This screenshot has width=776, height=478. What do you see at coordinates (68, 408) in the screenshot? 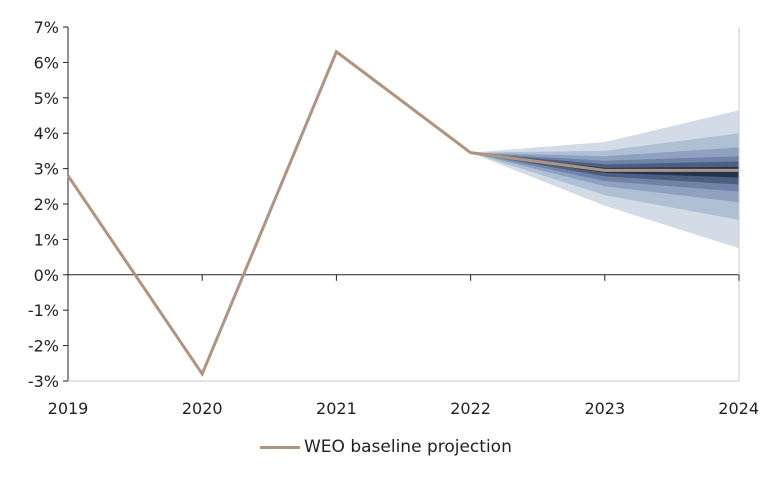
I see `x-tick-label: 2019` at bounding box center [68, 408].